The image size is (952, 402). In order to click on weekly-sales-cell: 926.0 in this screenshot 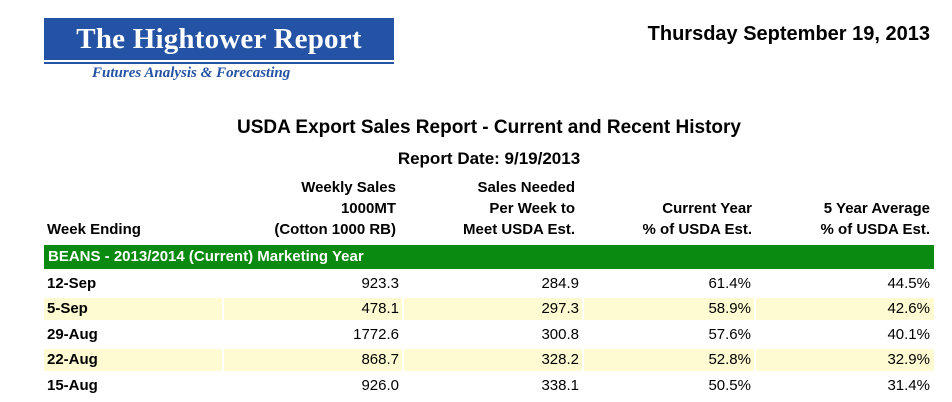, I will do `click(380, 385)`.